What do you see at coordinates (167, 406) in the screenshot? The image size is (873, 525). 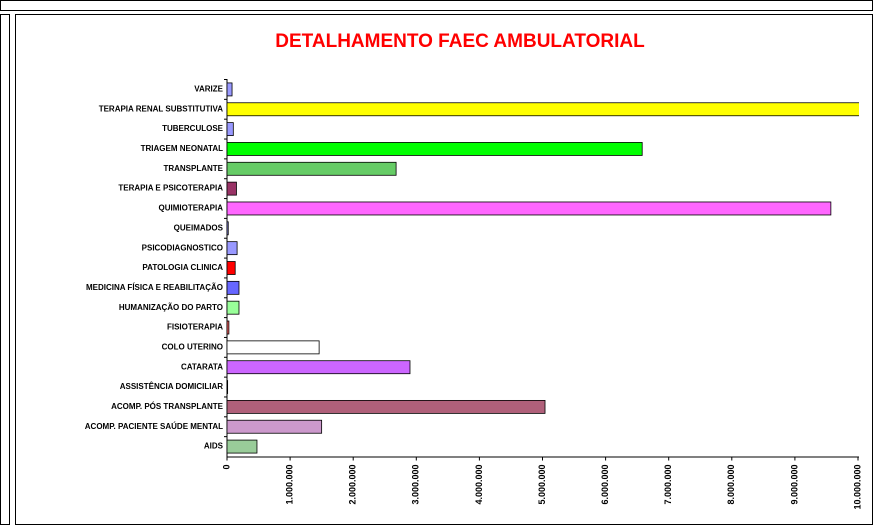 I see `y-tick-label: ACOMP. PÓS TRANSPLANTE` at bounding box center [167, 406].